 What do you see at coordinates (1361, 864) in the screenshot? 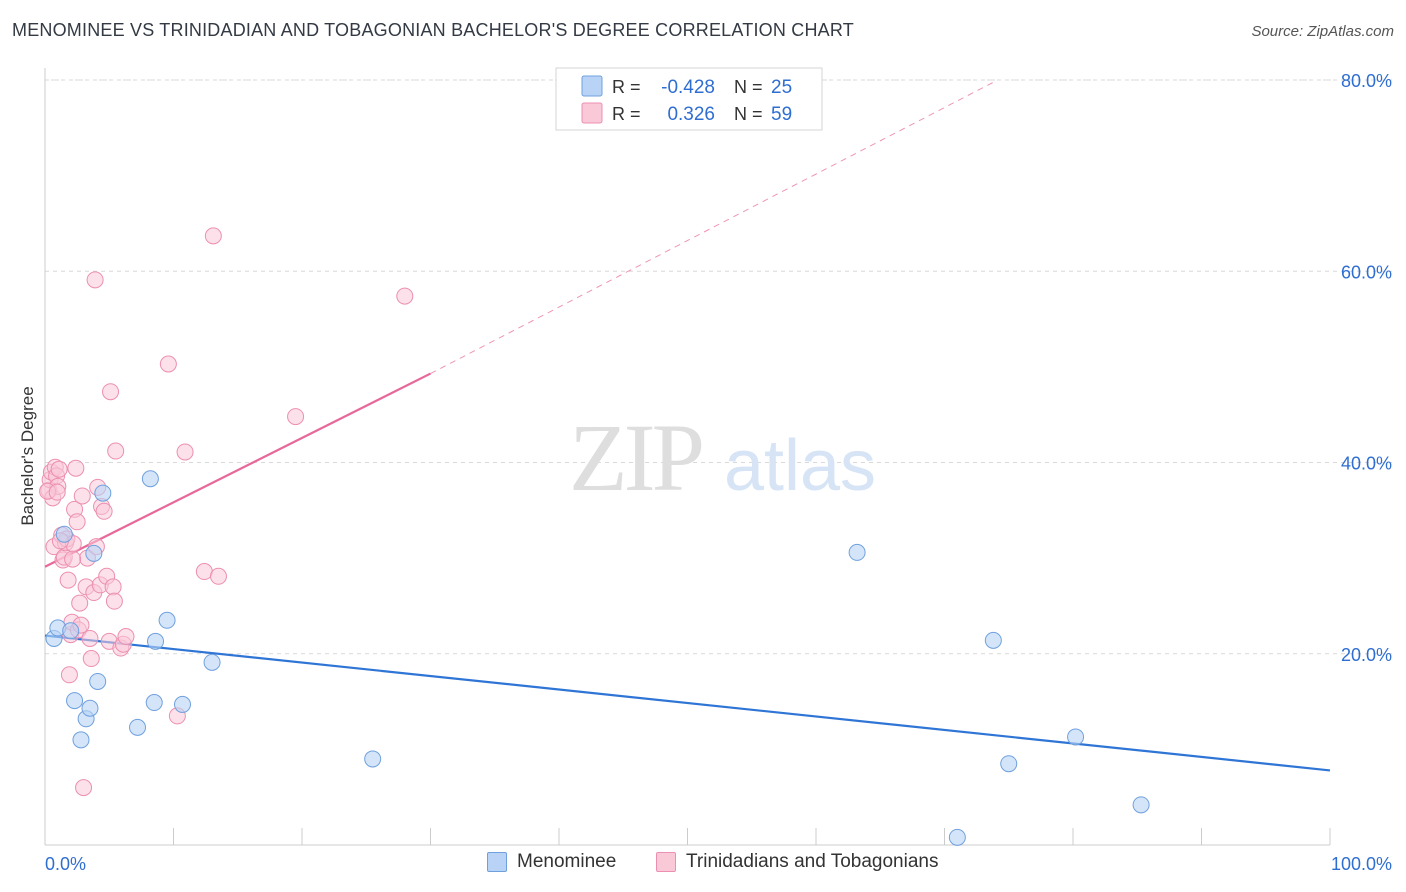
I see `x-tick-label: 100.0%` at bounding box center [1361, 864].